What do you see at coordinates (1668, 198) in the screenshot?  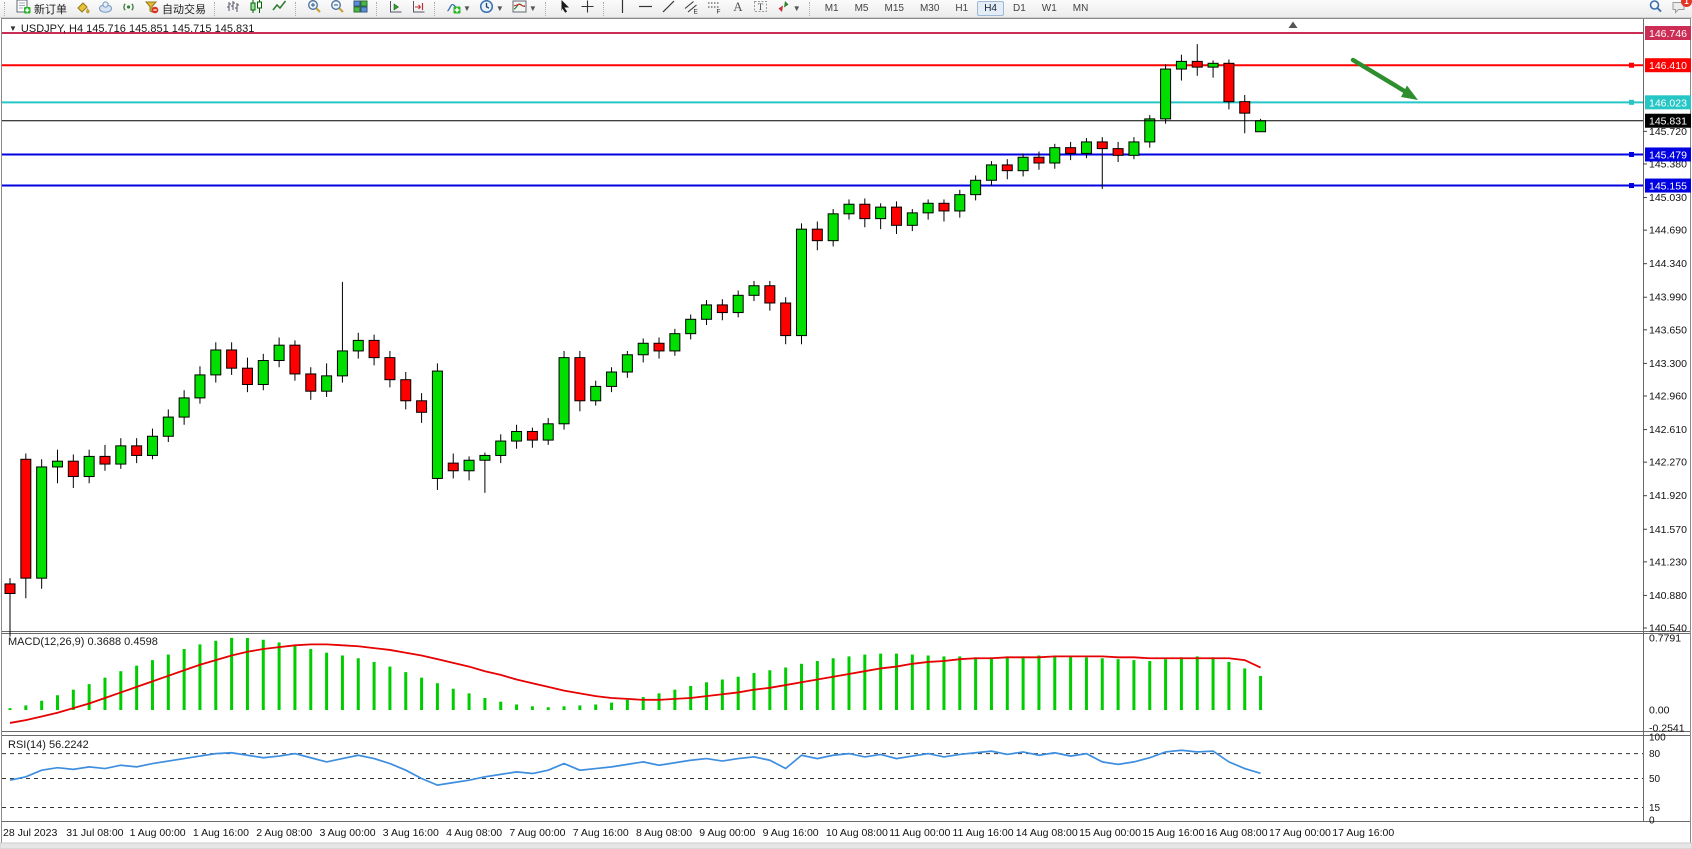 I see `price-tick-label: 145.030` at bounding box center [1668, 198].